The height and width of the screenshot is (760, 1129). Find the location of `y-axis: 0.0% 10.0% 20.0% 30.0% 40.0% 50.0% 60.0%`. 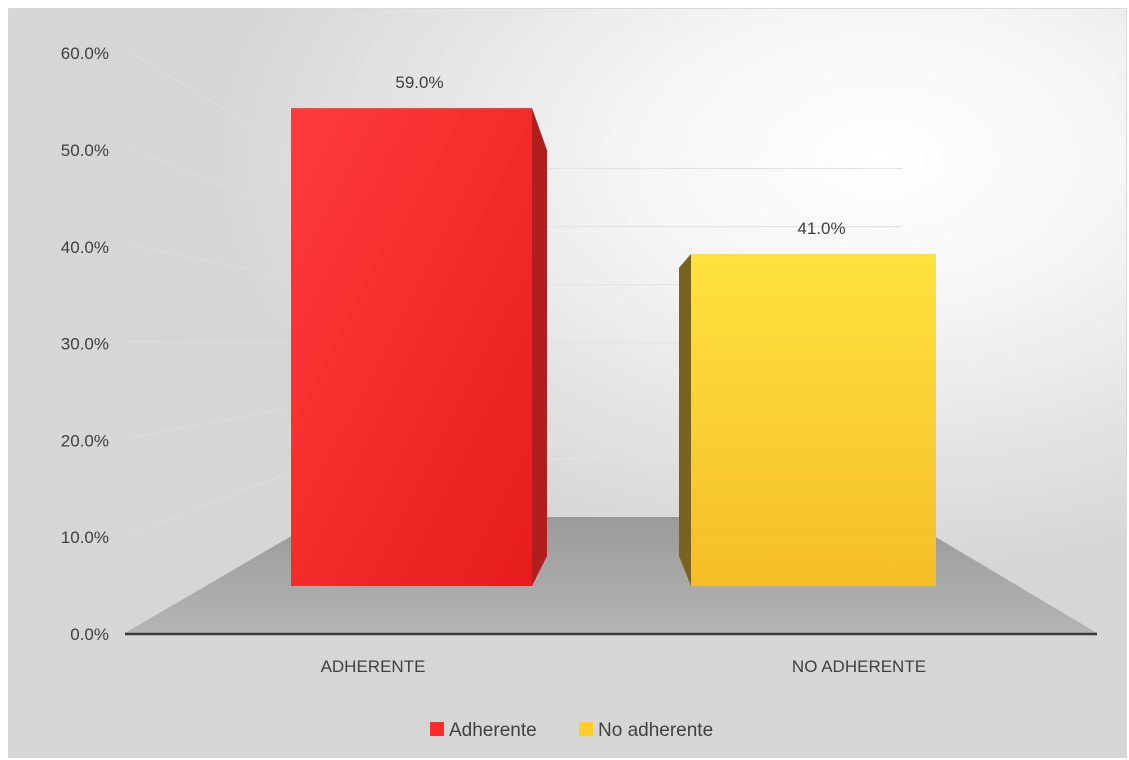

y-axis: 0.0% 10.0% 20.0% 30.0% 40.0% 50.0% 60.0% is located at coordinates (85, 344).